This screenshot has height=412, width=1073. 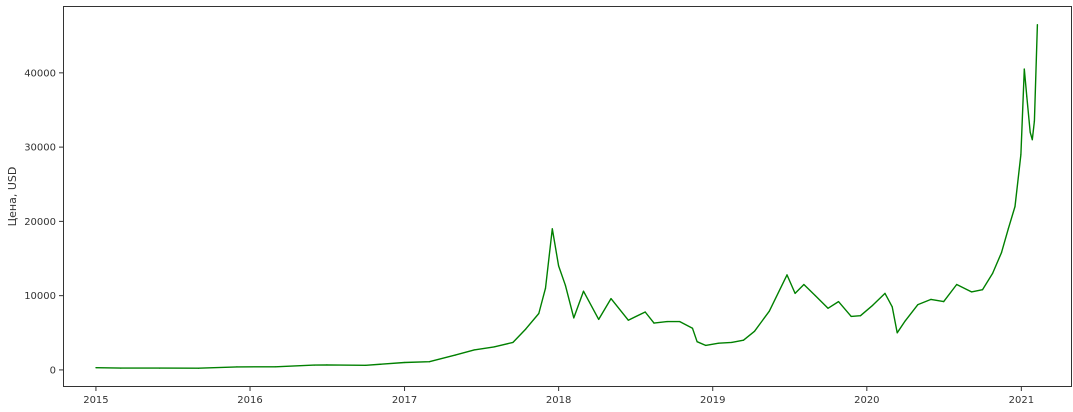 I want to click on x-tick-label: 2021, so click(x=1021, y=400).